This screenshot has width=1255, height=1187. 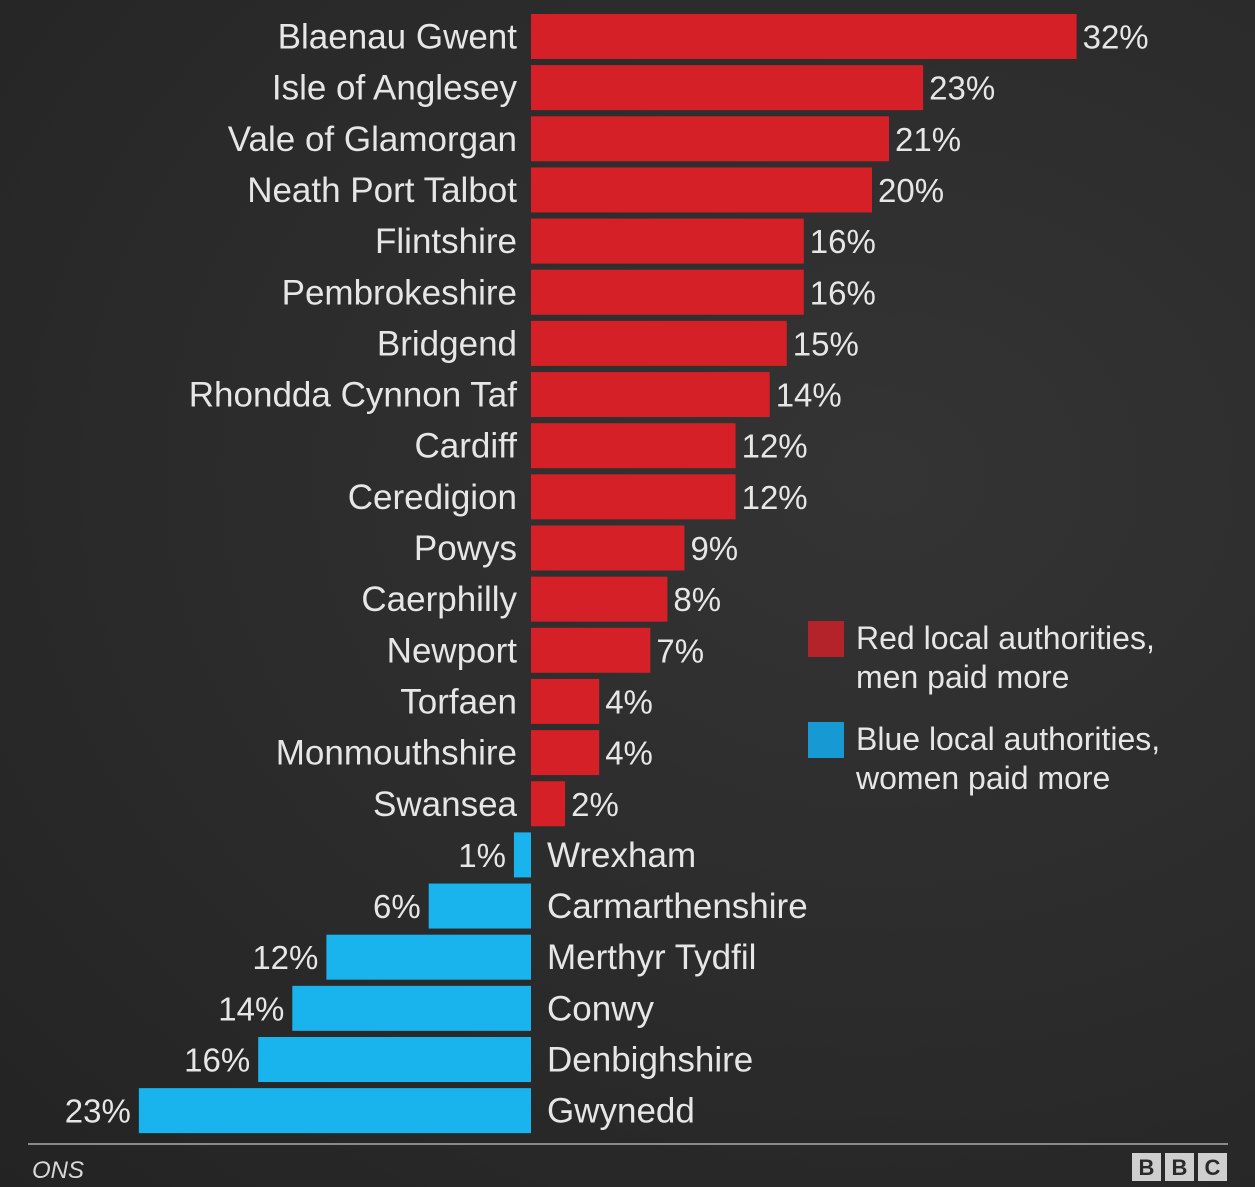 What do you see at coordinates (727, 88) in the screenshot?
I see `bar-isle-of-anglesey` at bounding box center [727, 88].